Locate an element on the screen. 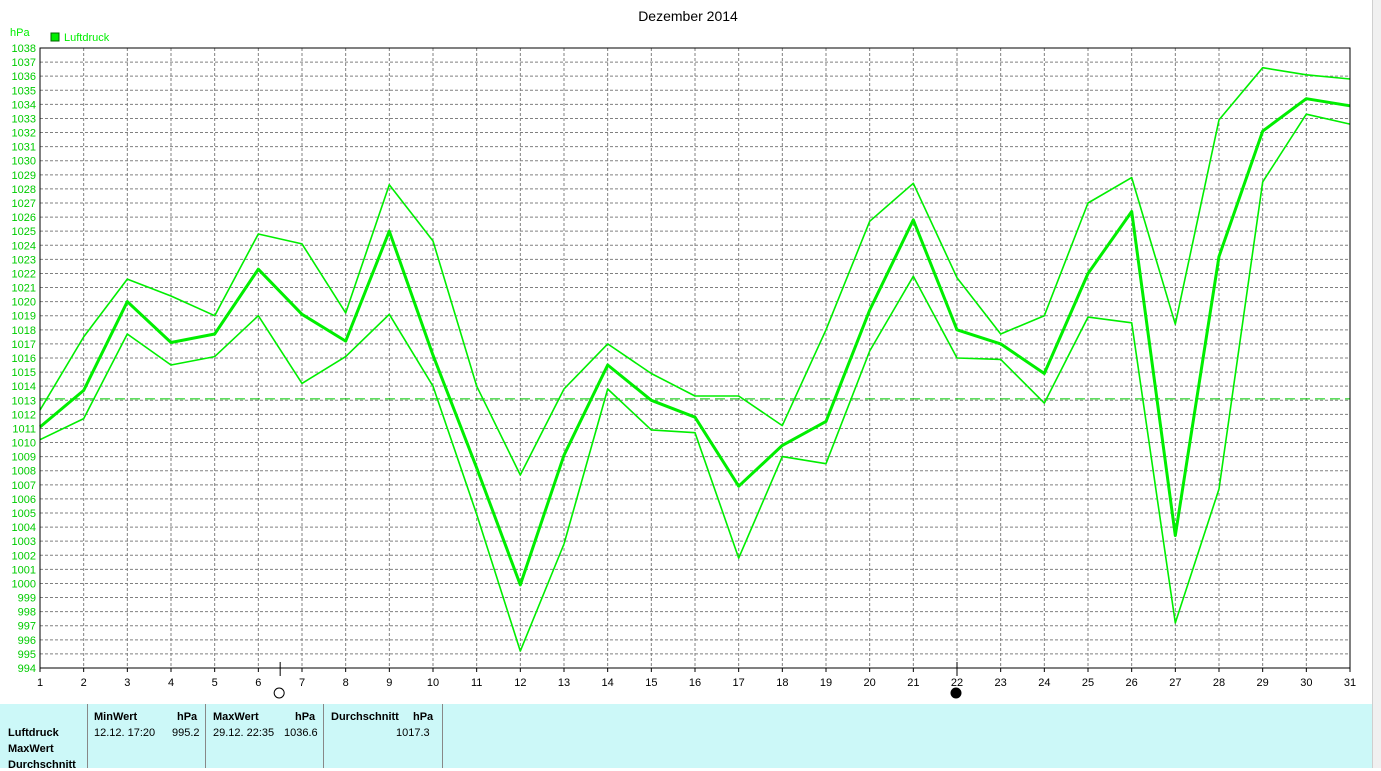 The height and width of the screenshot is (771, 1381). y-tick-label: 1029 is located at coordinates (24, 176).